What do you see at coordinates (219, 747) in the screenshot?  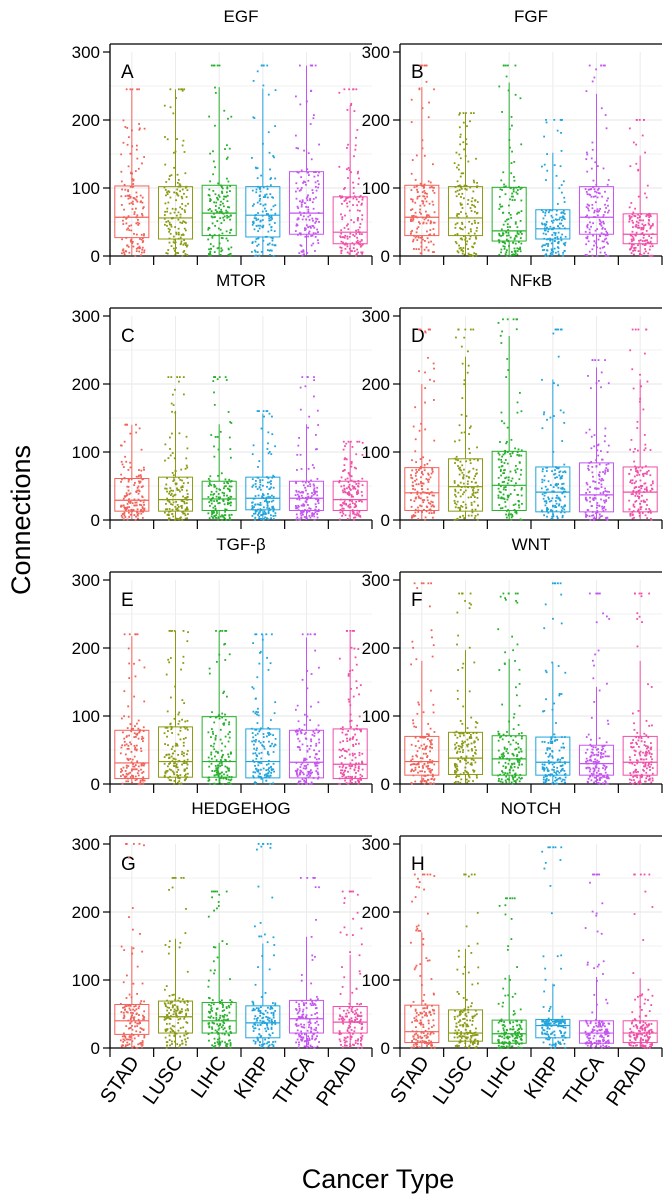 I see `box-lihc` at bounding box center [219, 747].